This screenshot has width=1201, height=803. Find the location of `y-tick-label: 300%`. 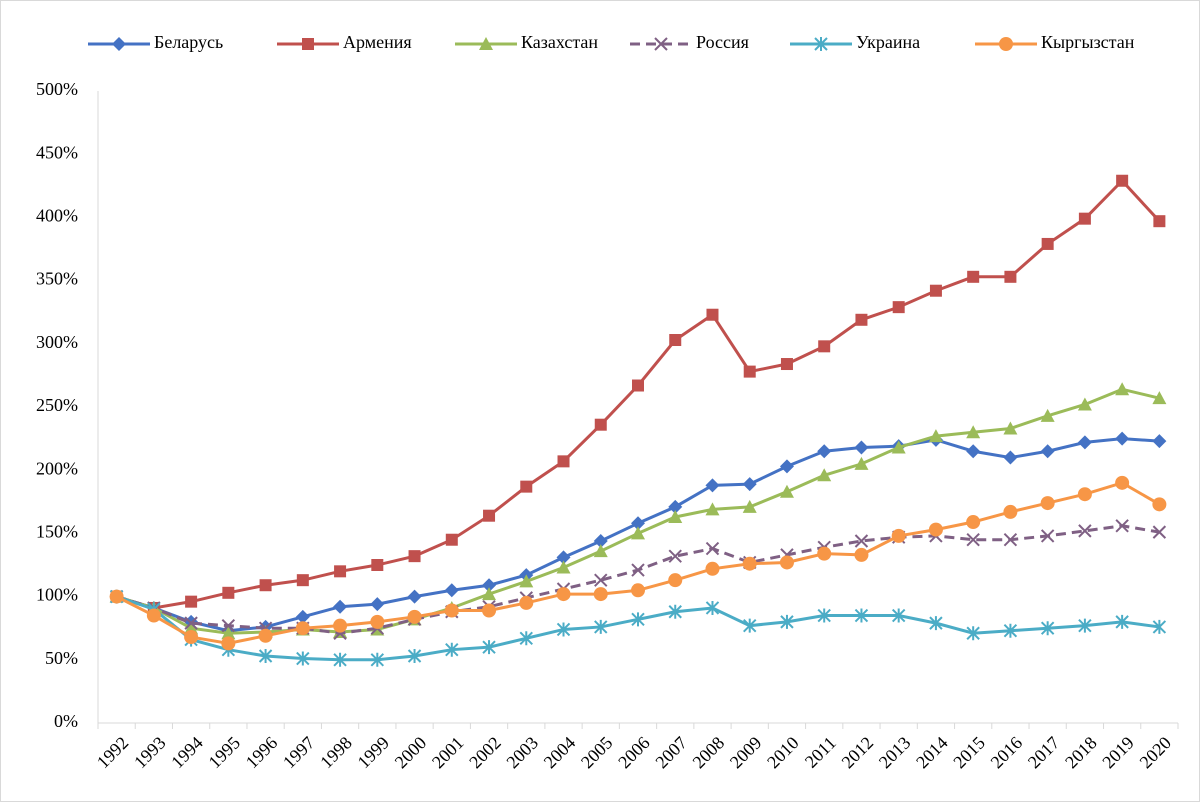

y-tick-label: 300% is located at coordinates (57, 342).